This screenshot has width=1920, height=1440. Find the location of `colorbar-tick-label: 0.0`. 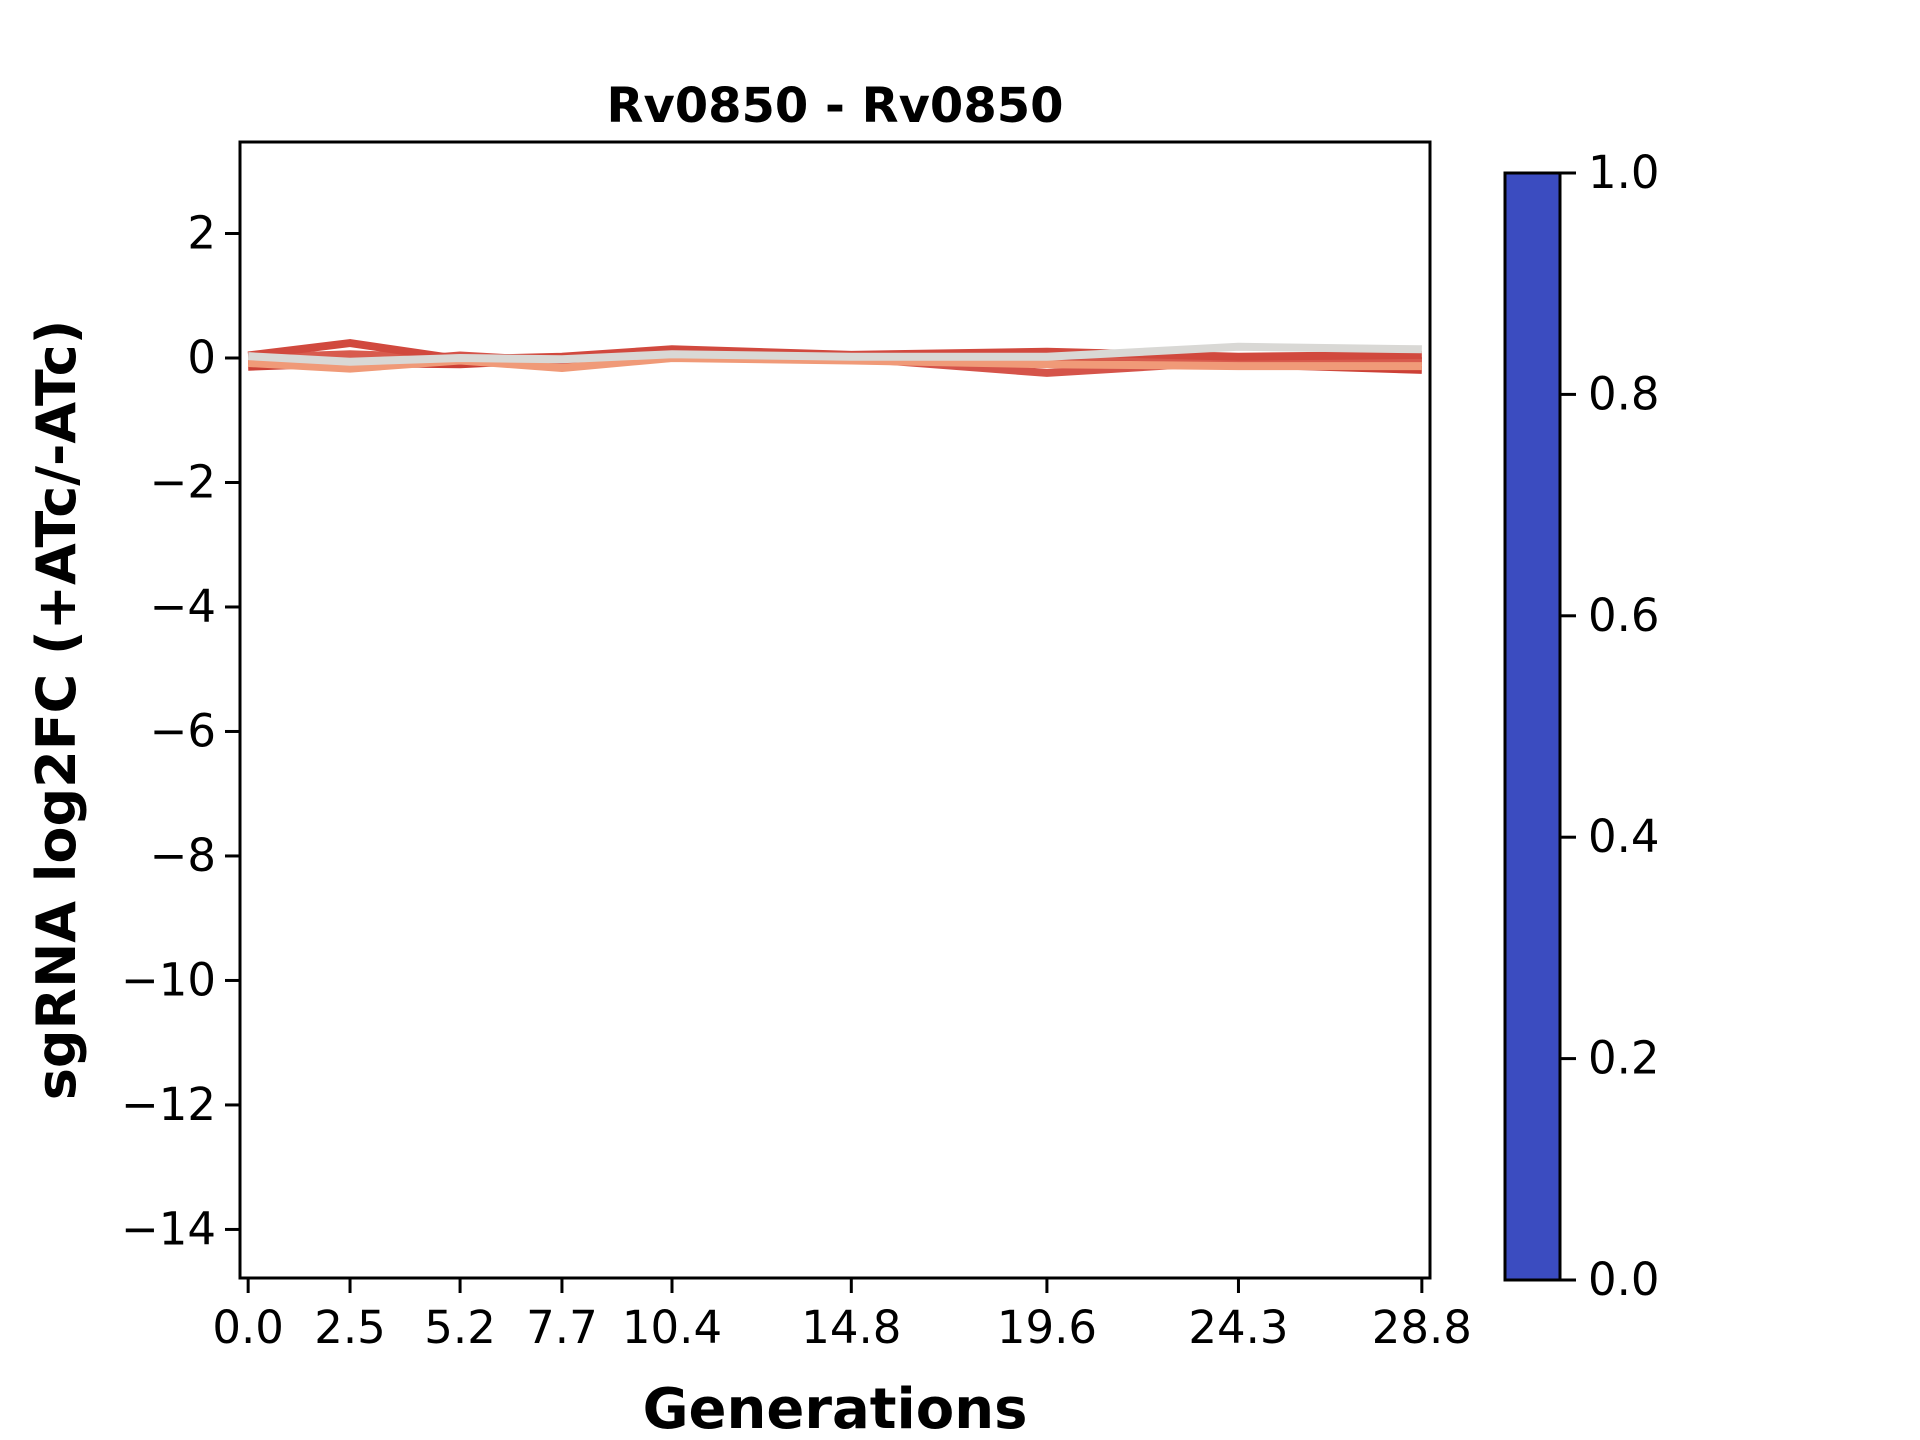

colorbar-tick-label: 0.0 is located at coordinates (1624, 1279).